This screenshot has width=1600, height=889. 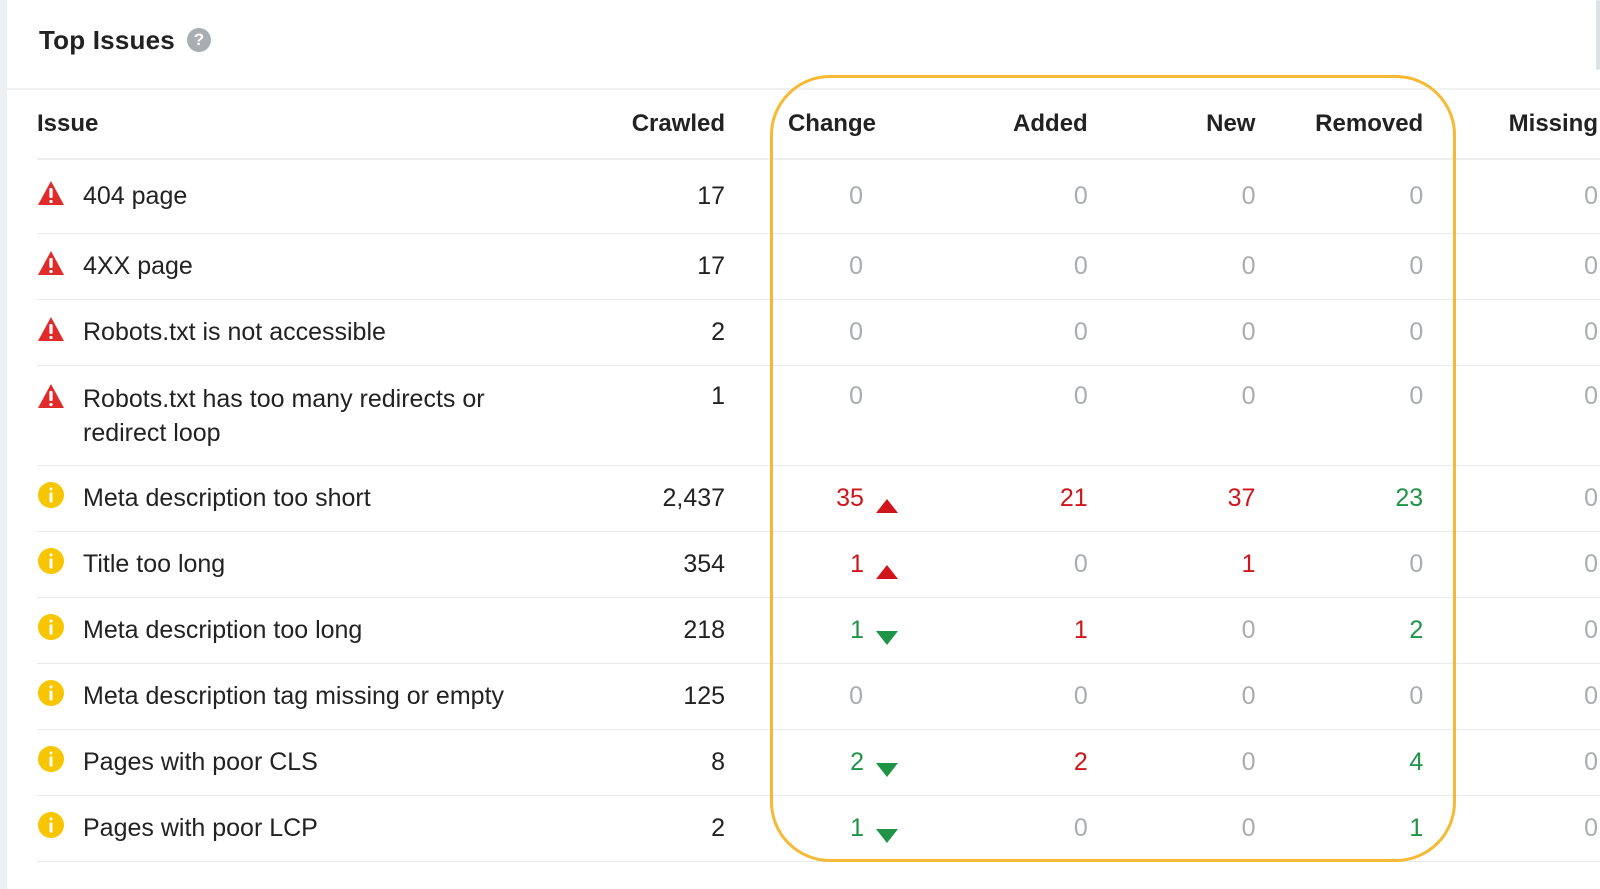 I want to click on removed-value: 23, so click(x=1348, y=498).